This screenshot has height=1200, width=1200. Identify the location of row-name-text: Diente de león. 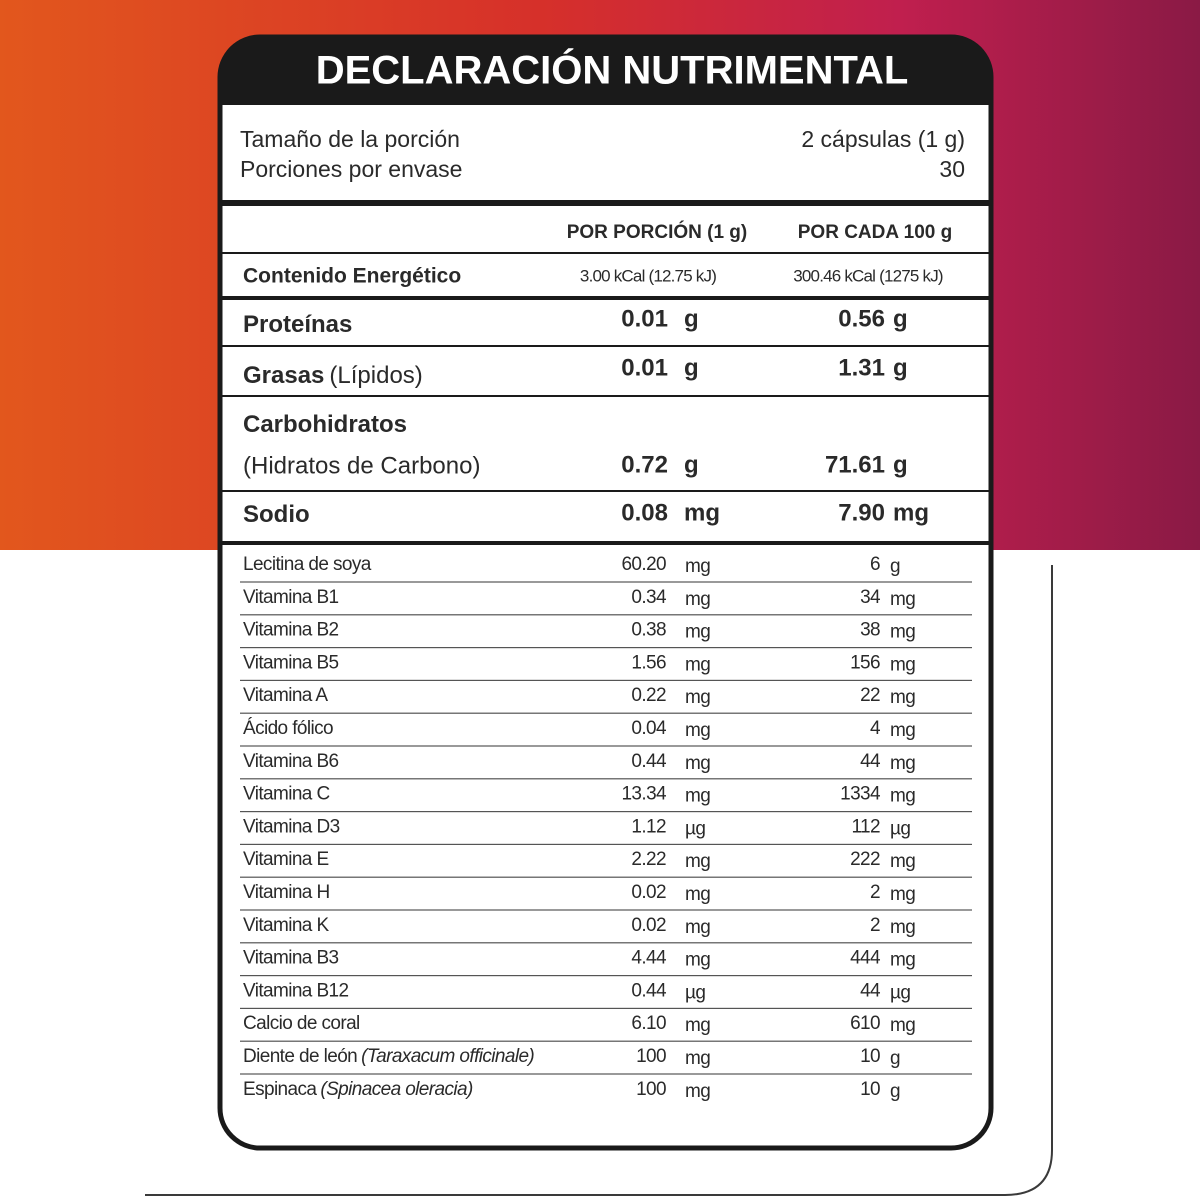
(300, 1056).